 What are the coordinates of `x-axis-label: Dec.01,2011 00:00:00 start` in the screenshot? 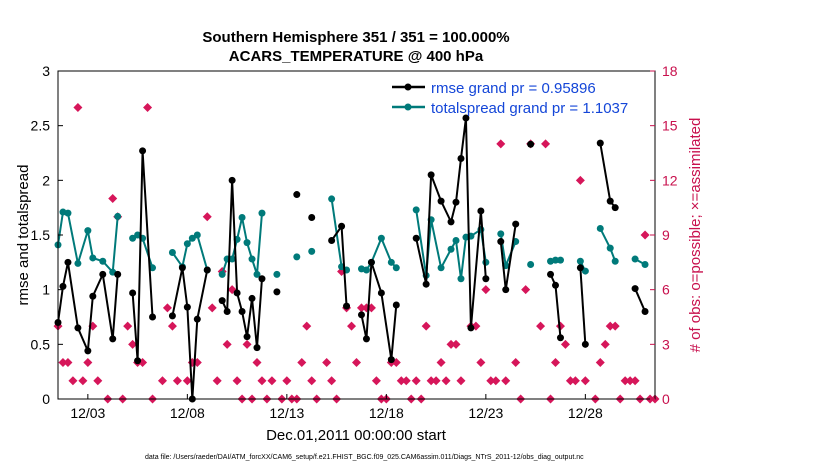 It's located at (356, 435).